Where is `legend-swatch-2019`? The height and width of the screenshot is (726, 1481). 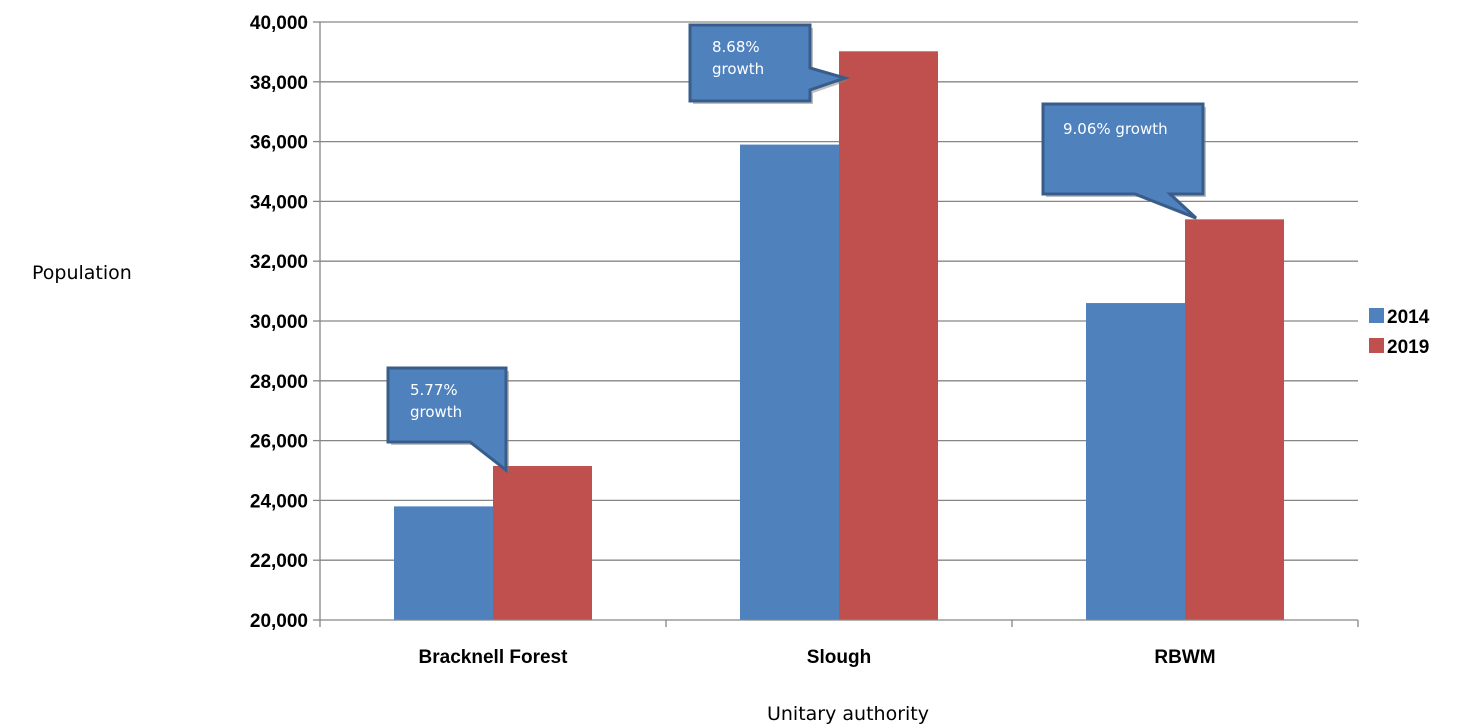 legend-swatch-2019 is located at coordinates (1376, 345).